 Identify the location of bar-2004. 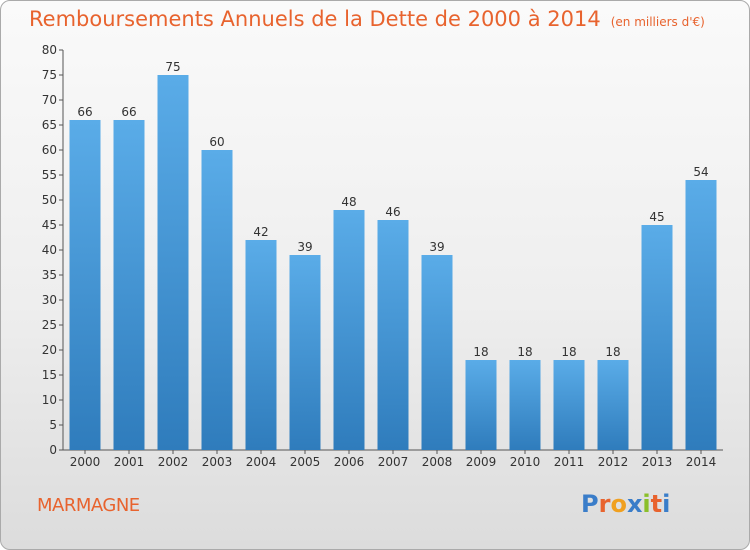
(261, 345).